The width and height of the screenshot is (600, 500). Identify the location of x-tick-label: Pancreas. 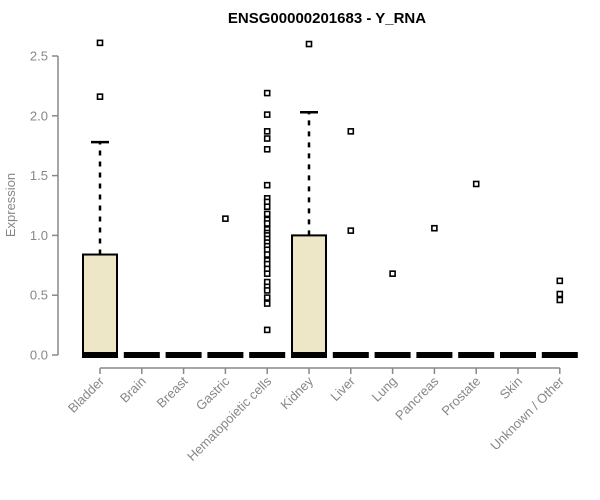
(417, 398).